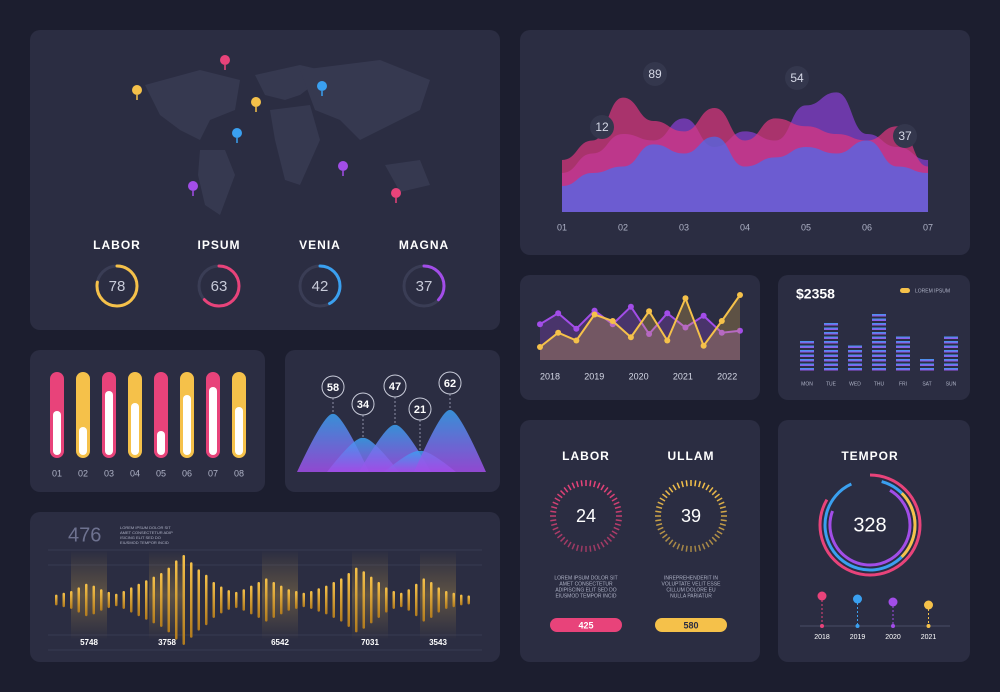  What do you see at coordinates (905, 136) in the screenshot?
I see `peak-label: 37` at bounding box center [905, 136].